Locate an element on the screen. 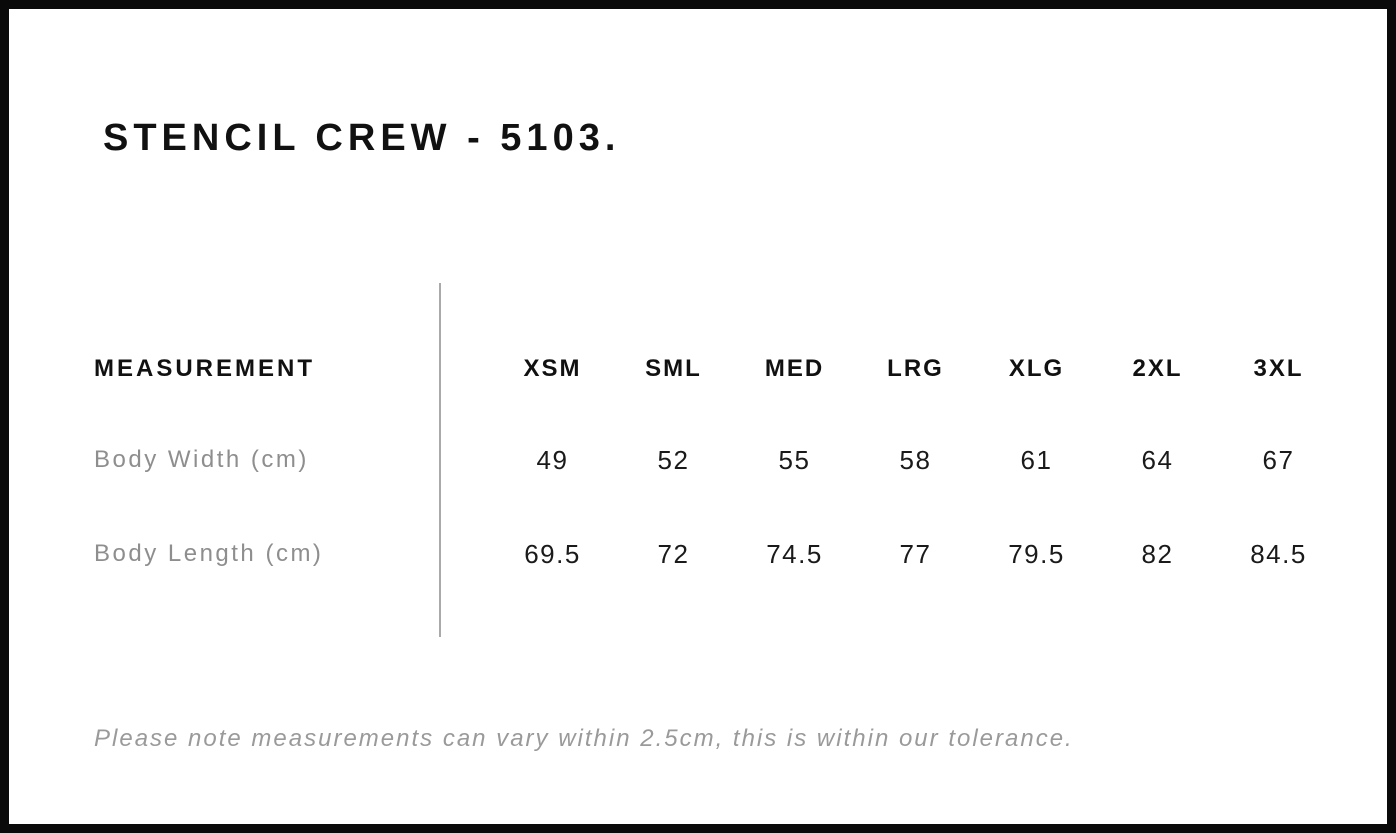 The height and width of the screenshot is (833, 1396). body-width-xsm-value: 49 is located at coordinates (552, 459).